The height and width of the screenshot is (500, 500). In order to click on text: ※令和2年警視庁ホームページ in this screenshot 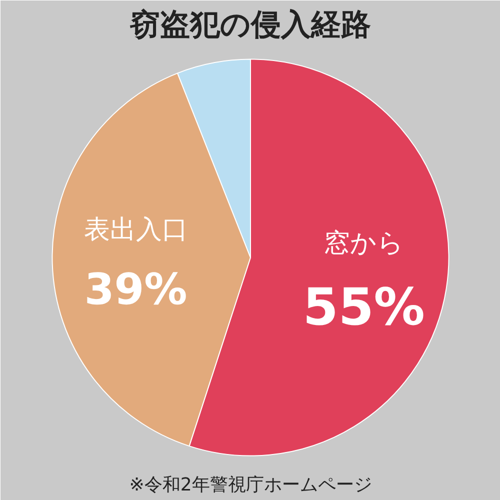, I will do `click(250, 485)`.